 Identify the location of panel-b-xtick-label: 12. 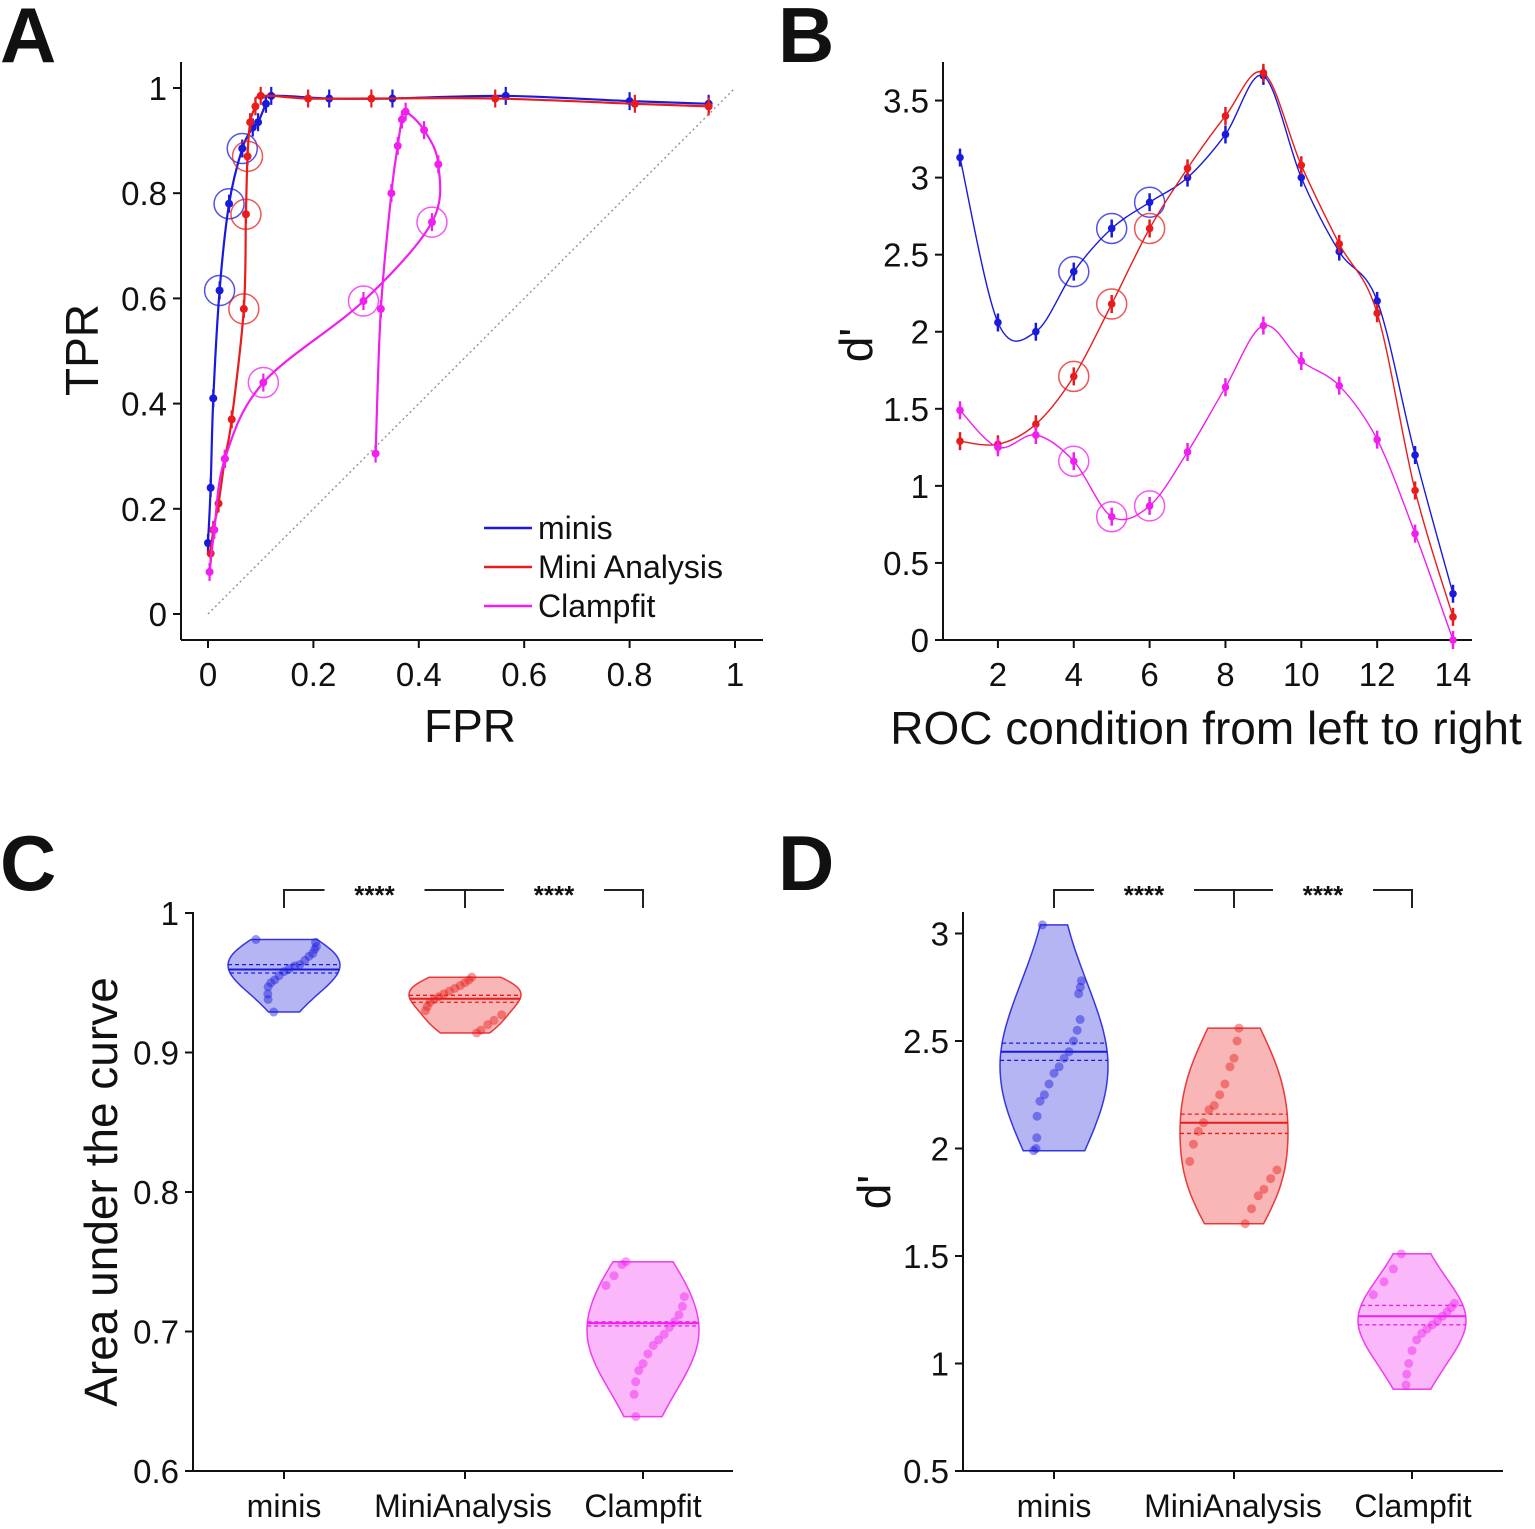
(1377, 674).